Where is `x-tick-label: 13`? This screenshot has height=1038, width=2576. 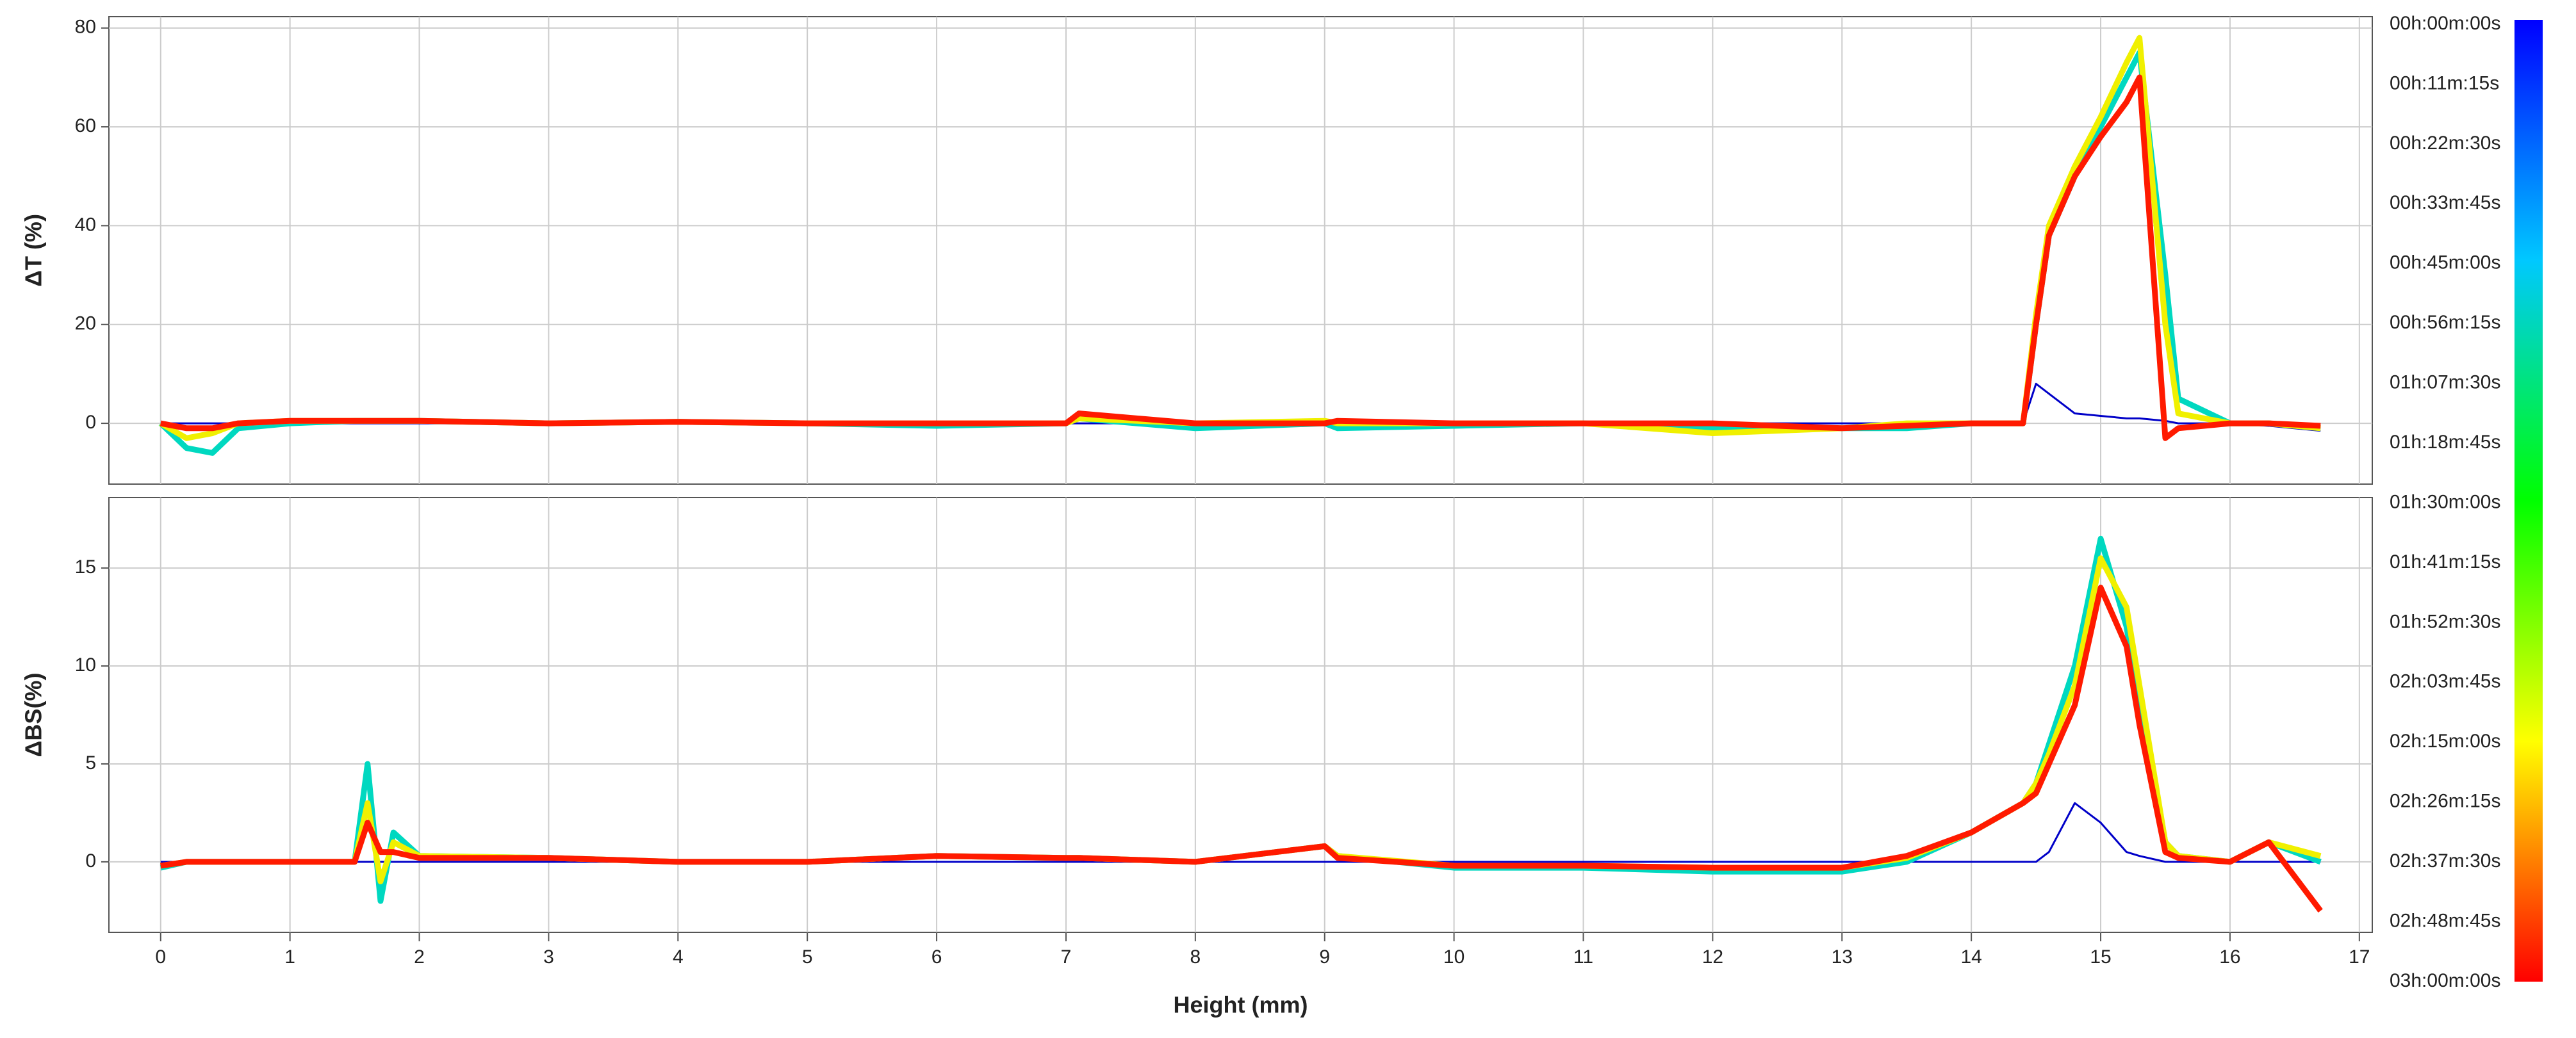 x-tick-label: 13 is located at coordinates (1843, 957).